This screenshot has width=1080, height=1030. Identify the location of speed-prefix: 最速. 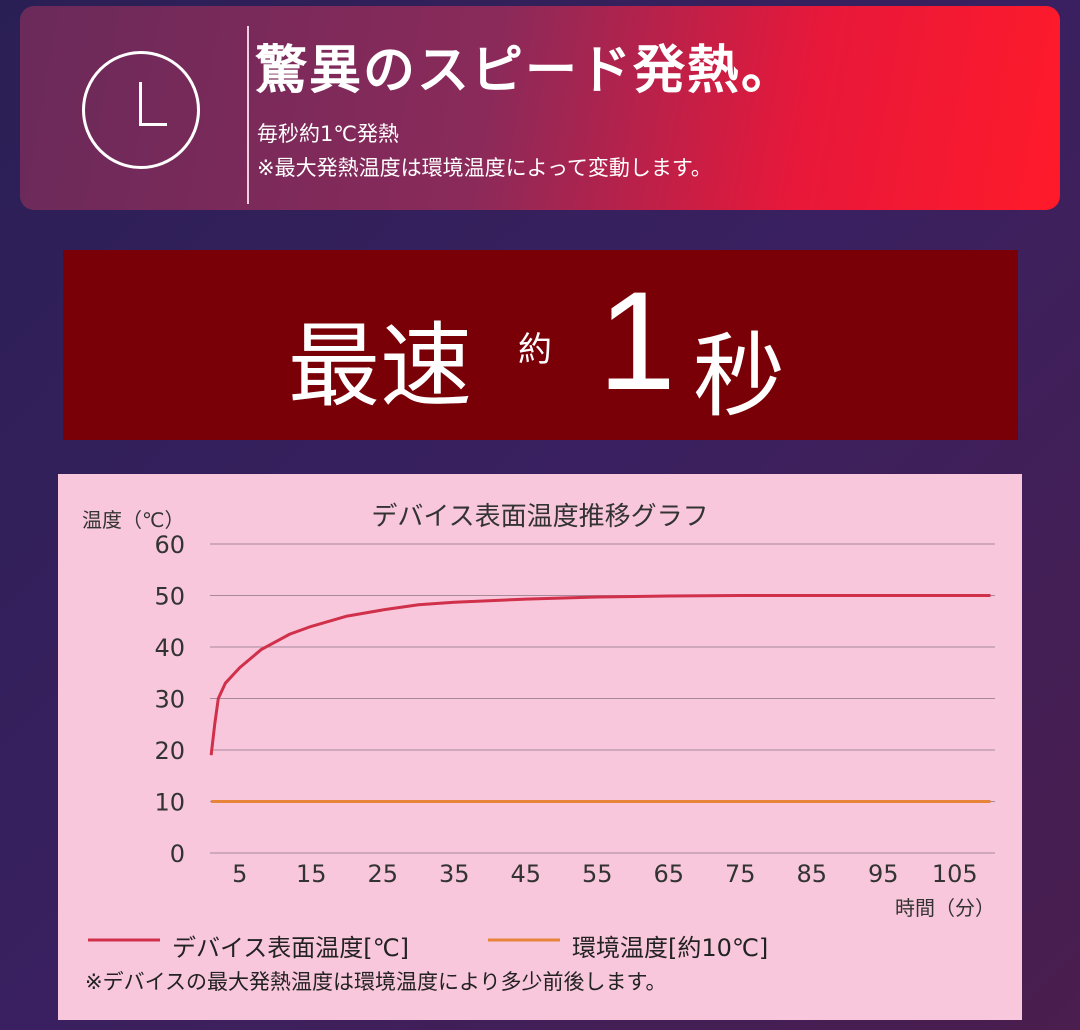
(380, 366).